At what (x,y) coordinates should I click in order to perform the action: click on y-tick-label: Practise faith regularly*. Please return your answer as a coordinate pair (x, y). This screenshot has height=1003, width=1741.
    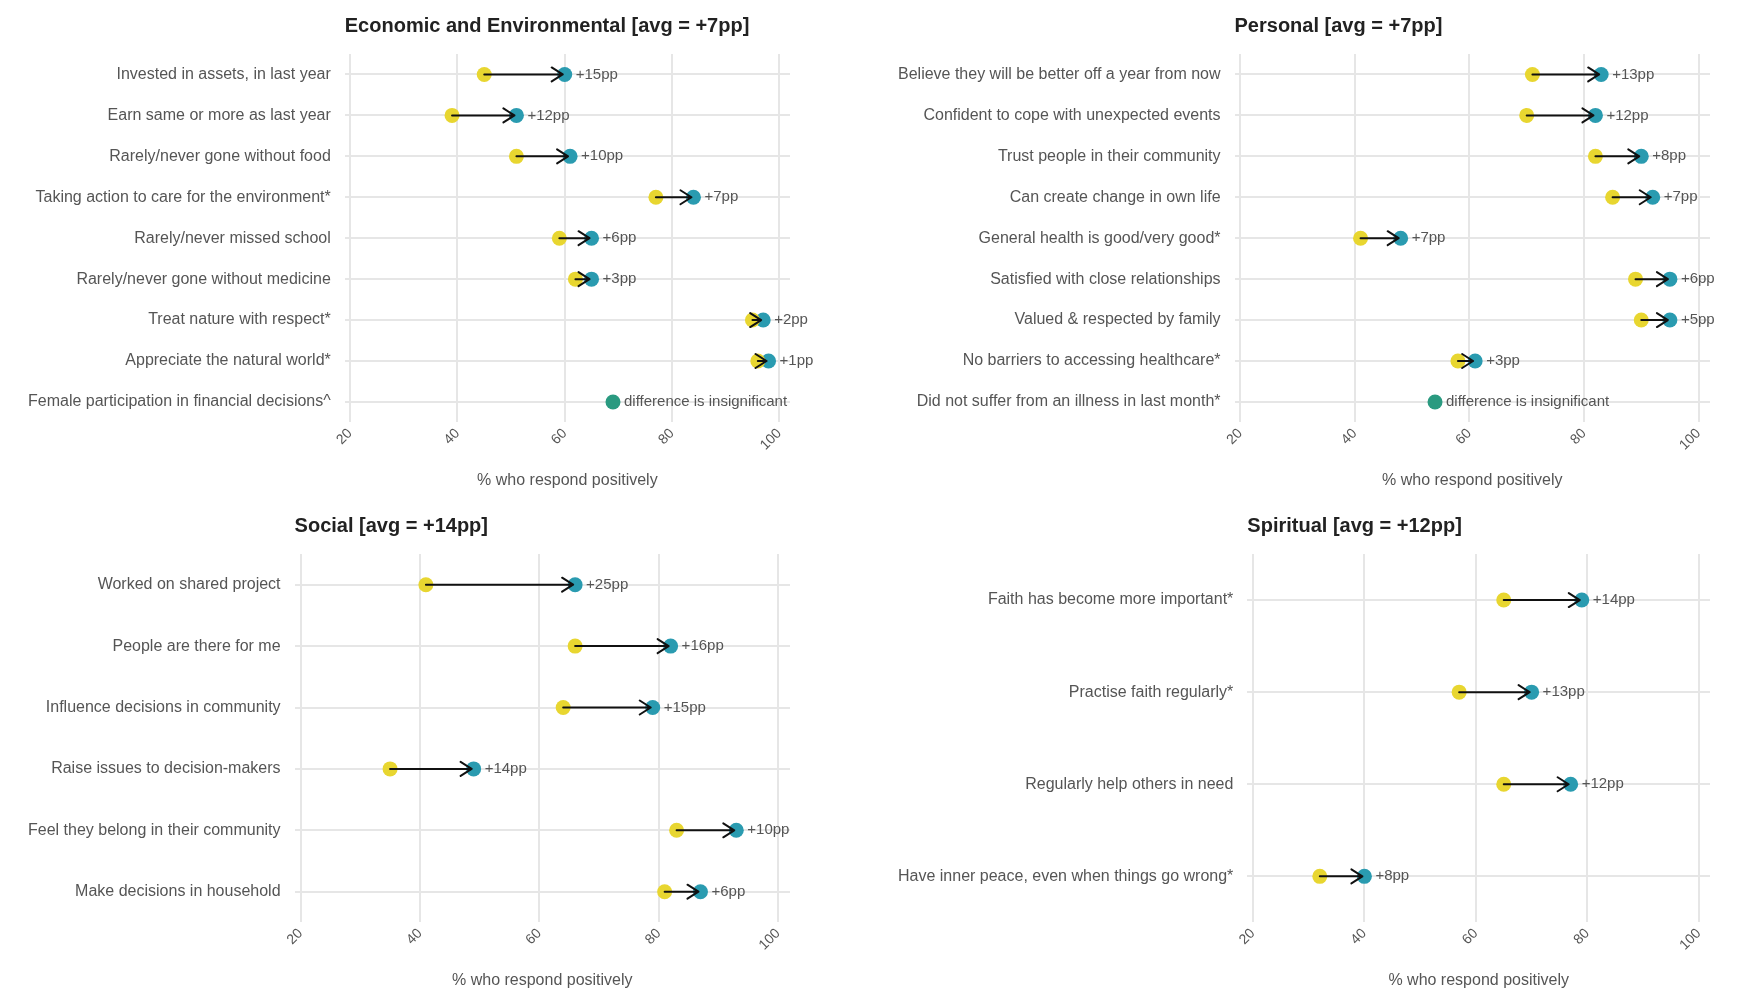
    Looking at the image, I should click on (1151, 691).